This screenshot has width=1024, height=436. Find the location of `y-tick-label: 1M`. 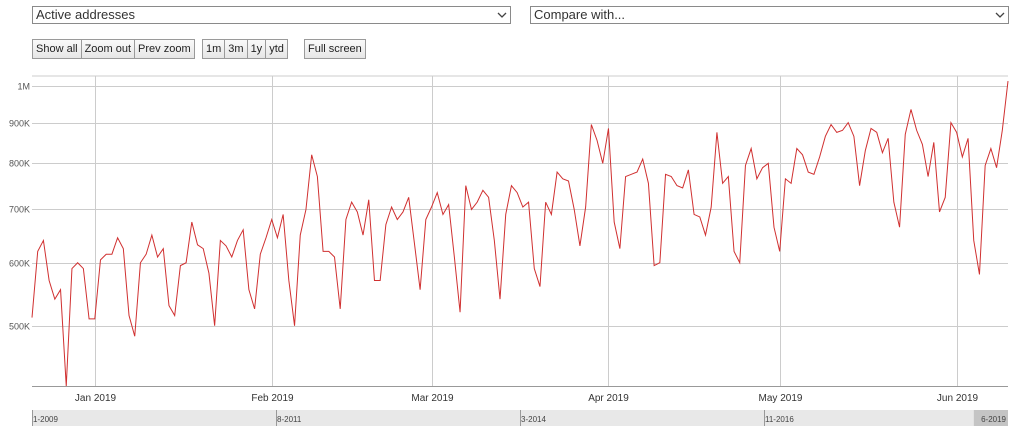

y-tick-label: 1M is located at coordinates (23, 87).